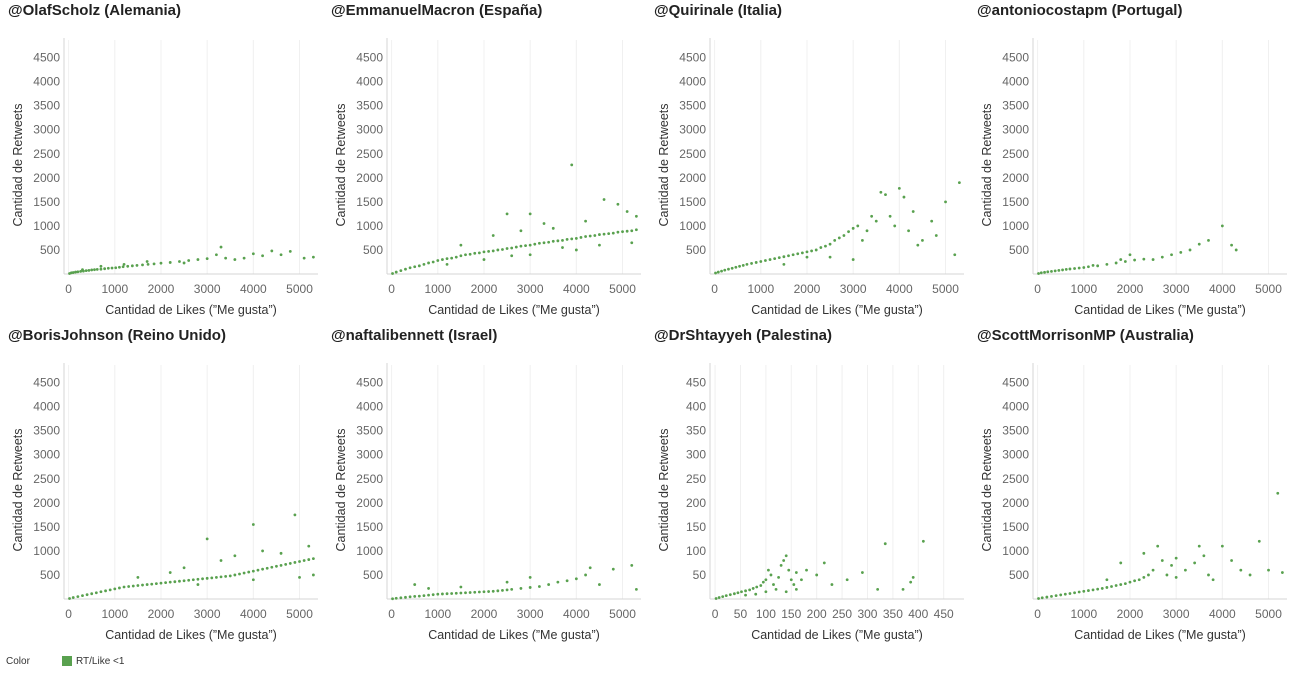  Describe the element at coordinates (100, 661) in the screenshot. I see `legend-entry: RT/Like <1` at that location.